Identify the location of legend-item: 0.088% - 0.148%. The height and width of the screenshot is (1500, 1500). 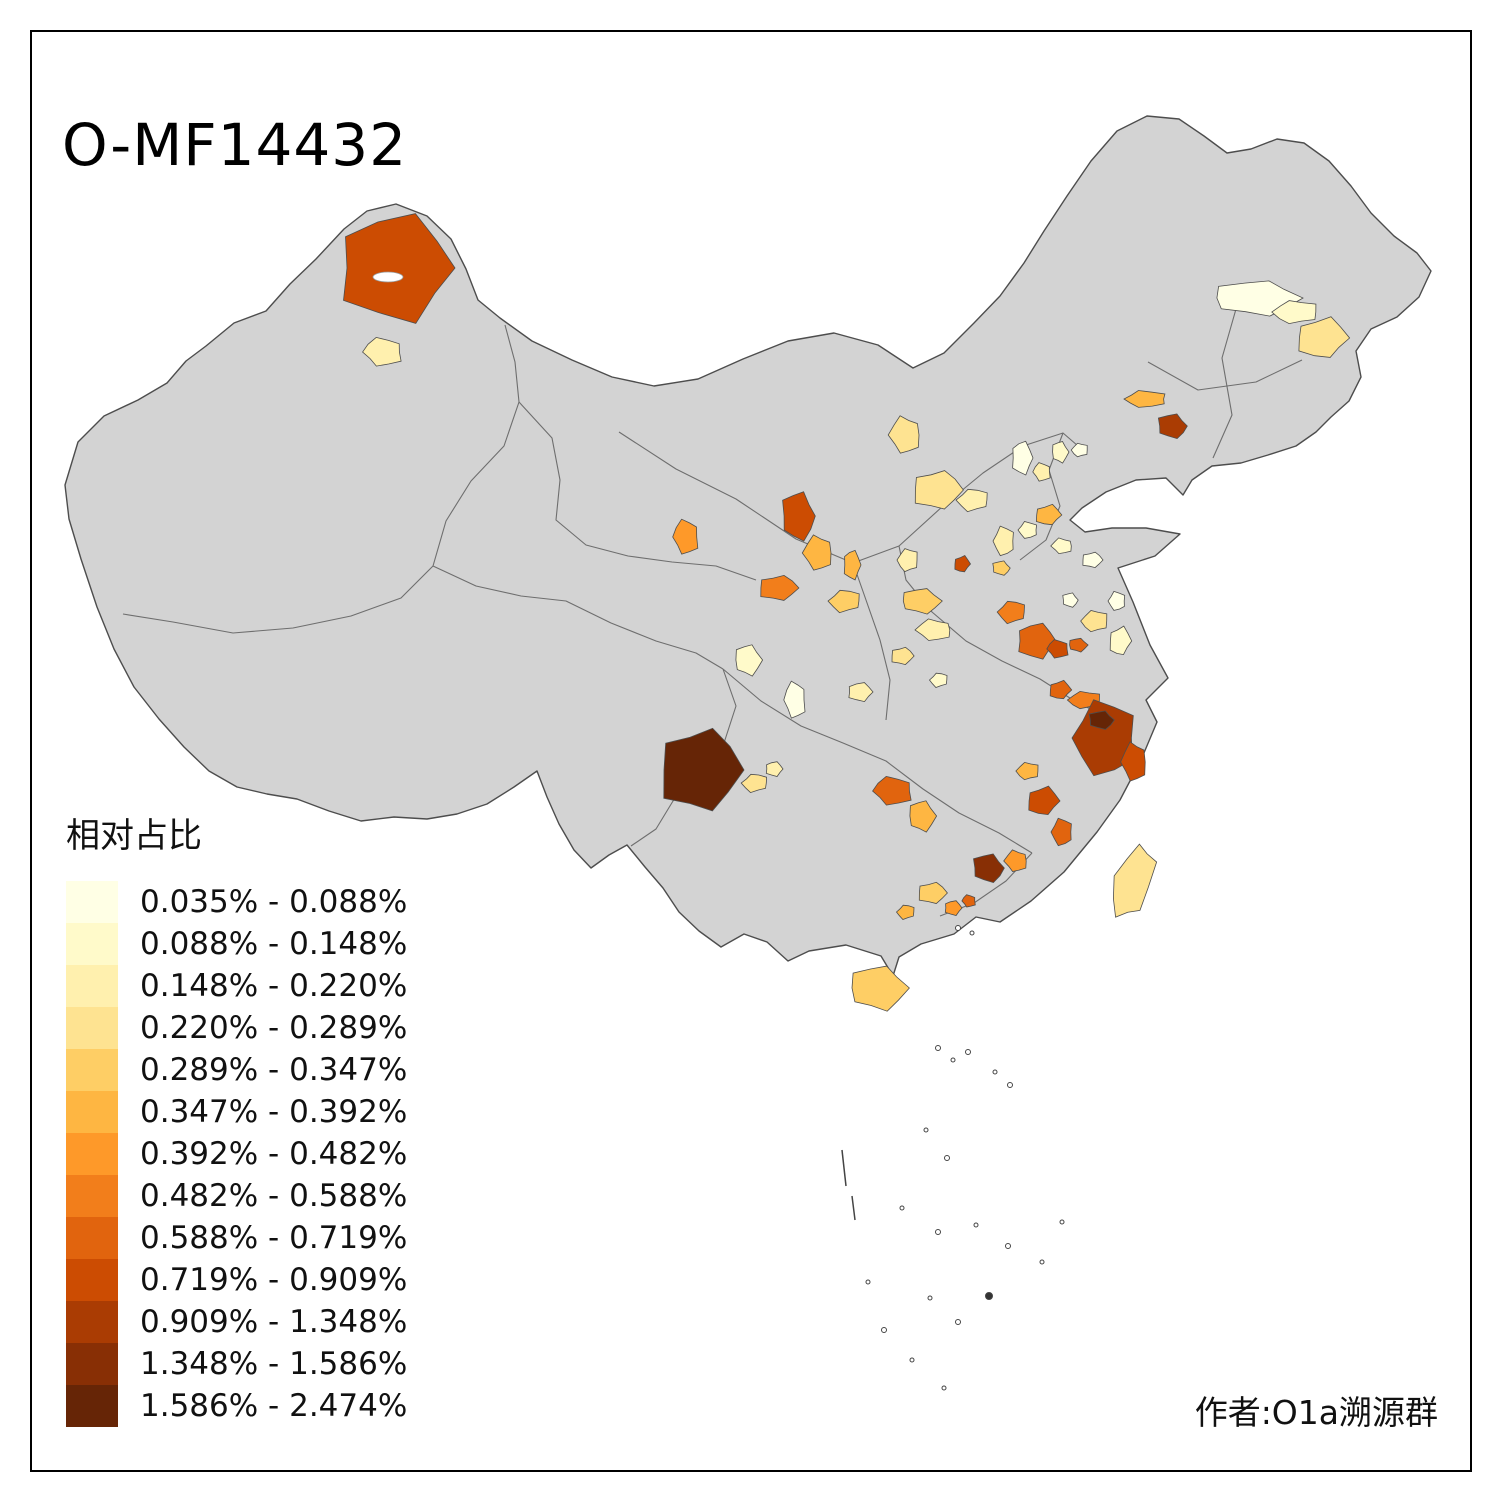
(236, 944).